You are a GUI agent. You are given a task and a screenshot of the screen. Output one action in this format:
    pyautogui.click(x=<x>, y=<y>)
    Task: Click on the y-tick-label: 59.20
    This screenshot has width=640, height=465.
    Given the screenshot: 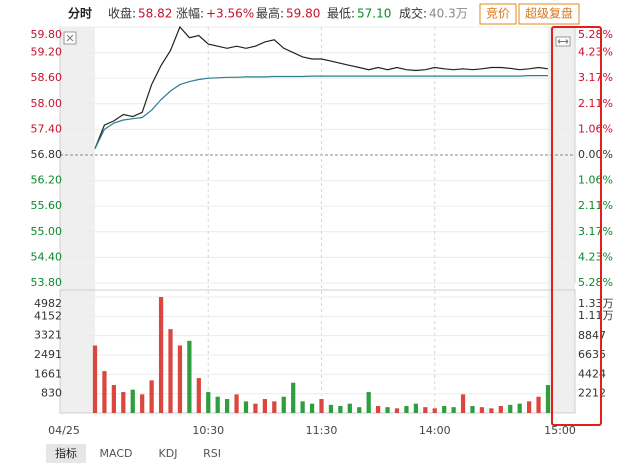 What is the action you would take?
    pyautogui.click(x=47, y=52)
    